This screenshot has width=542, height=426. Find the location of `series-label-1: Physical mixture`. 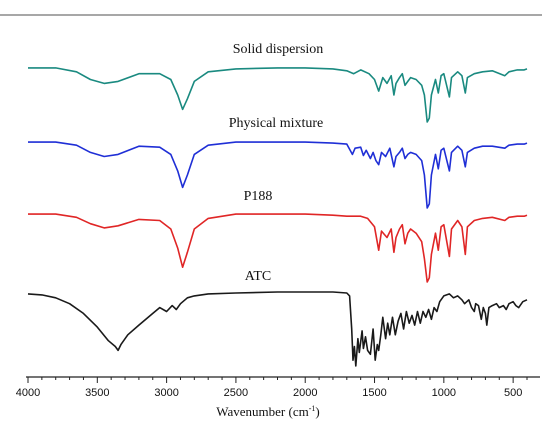

series-label-1: Physical mixture is located at coordinates (276, 123).